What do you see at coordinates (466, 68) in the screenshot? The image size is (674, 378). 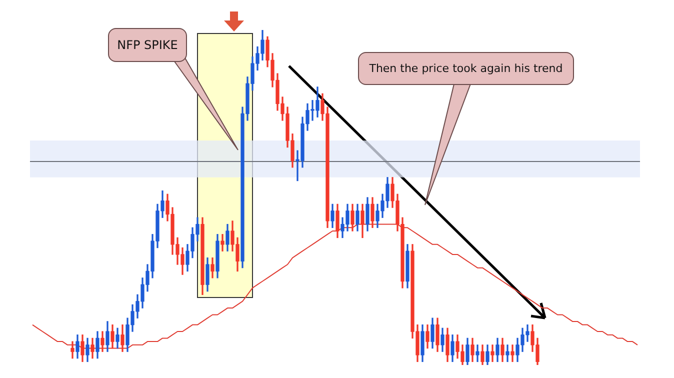 I see `annotation: Then the price took again his trend` at bounding box center [466, 68].